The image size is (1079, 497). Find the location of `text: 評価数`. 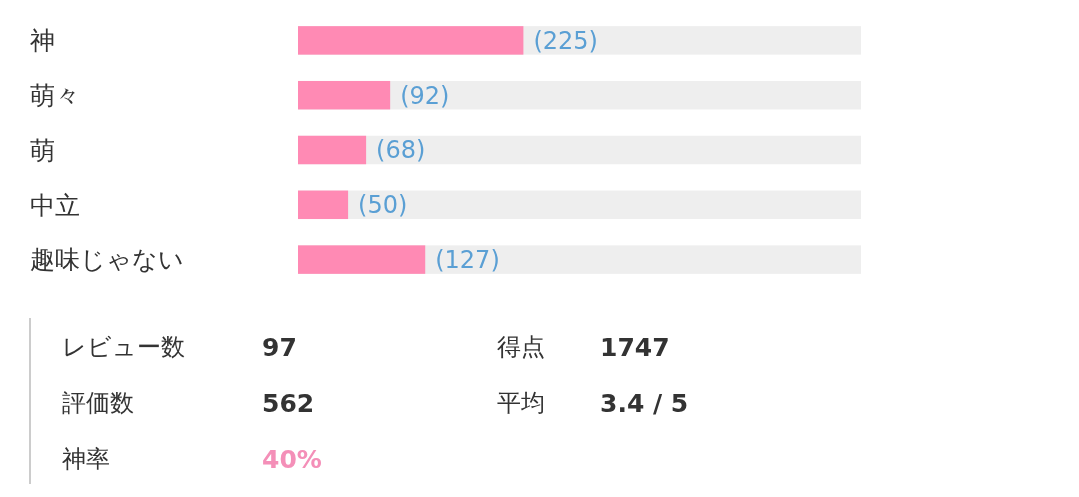

text: 評価数 is located at coordinates (98, 403).